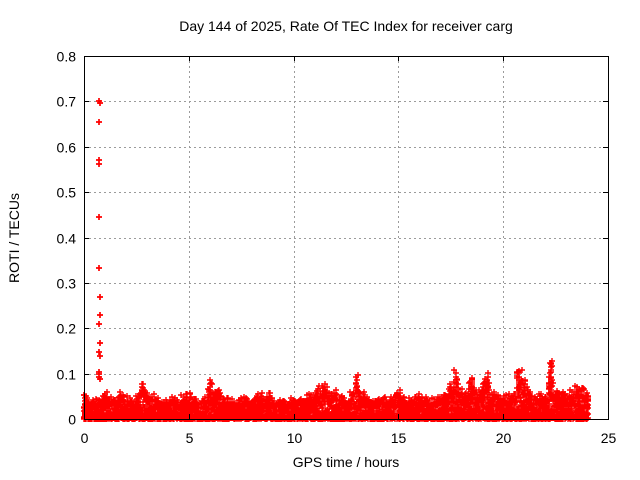  Describe the element at coordinates (67, 193) in the screenshot. I see `y-tick-label: 0.5` at that location.